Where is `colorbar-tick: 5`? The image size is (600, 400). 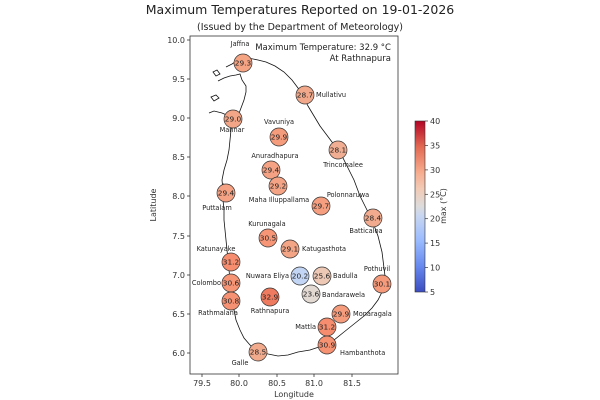 colorbar-tick: 5 is located at coordinates (432, 292).